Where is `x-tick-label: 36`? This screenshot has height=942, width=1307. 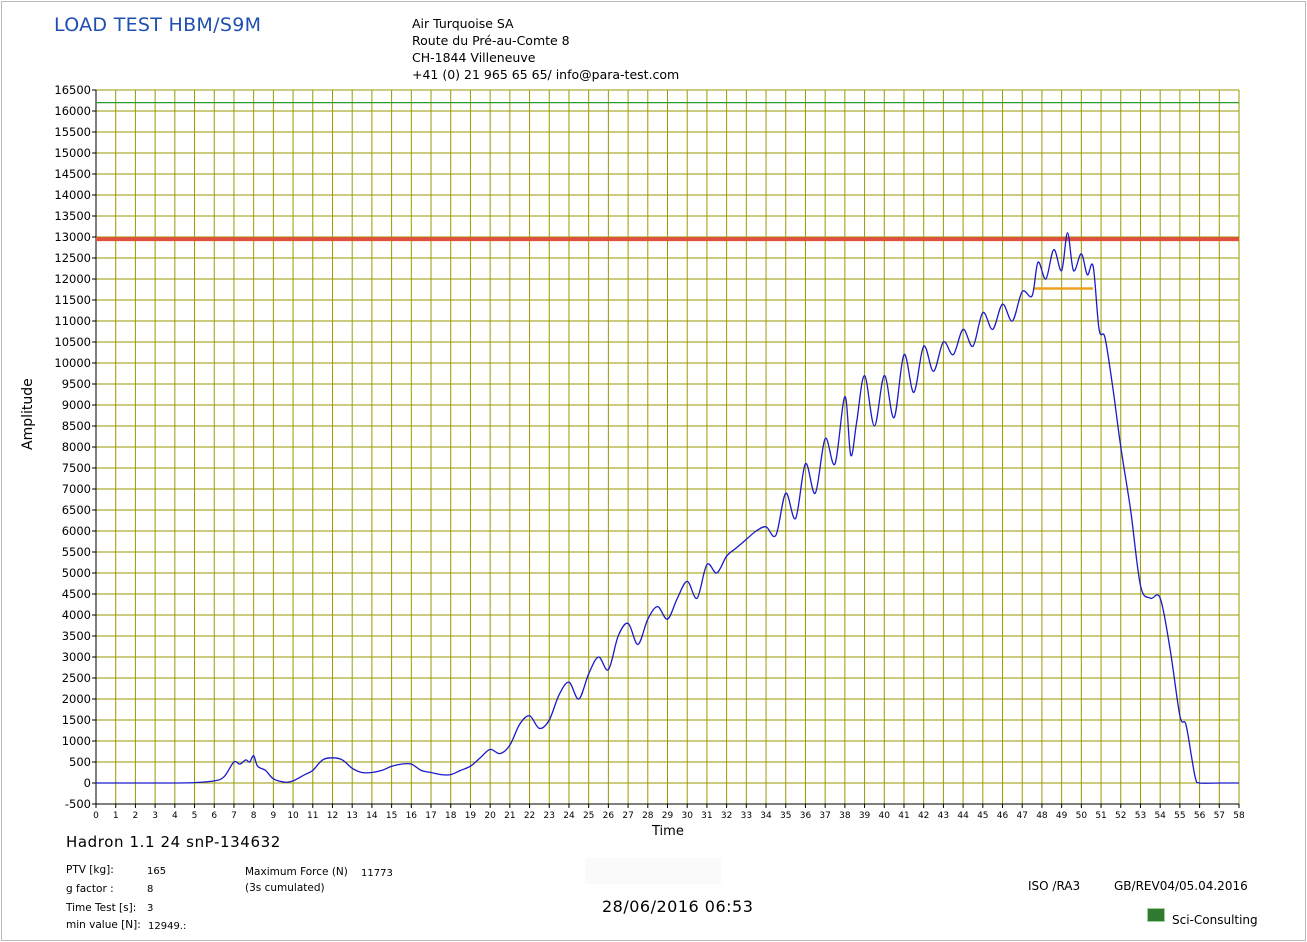
x-tick-label: 36 is located at coordinates (806, 816).